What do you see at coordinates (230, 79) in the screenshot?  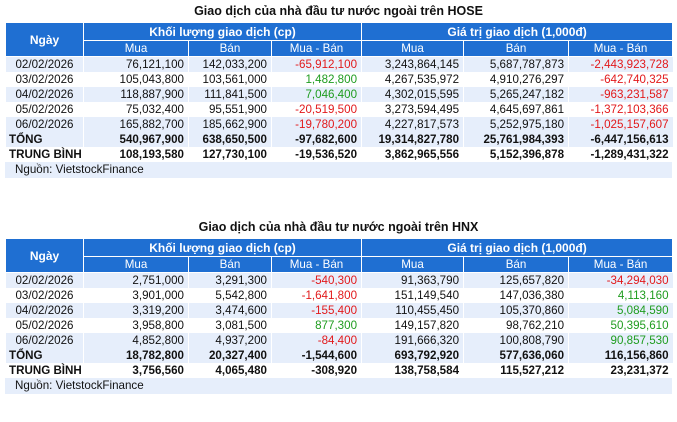 I see `cell-vol-sell: 103,561,000` at bounding box center [230, 79].